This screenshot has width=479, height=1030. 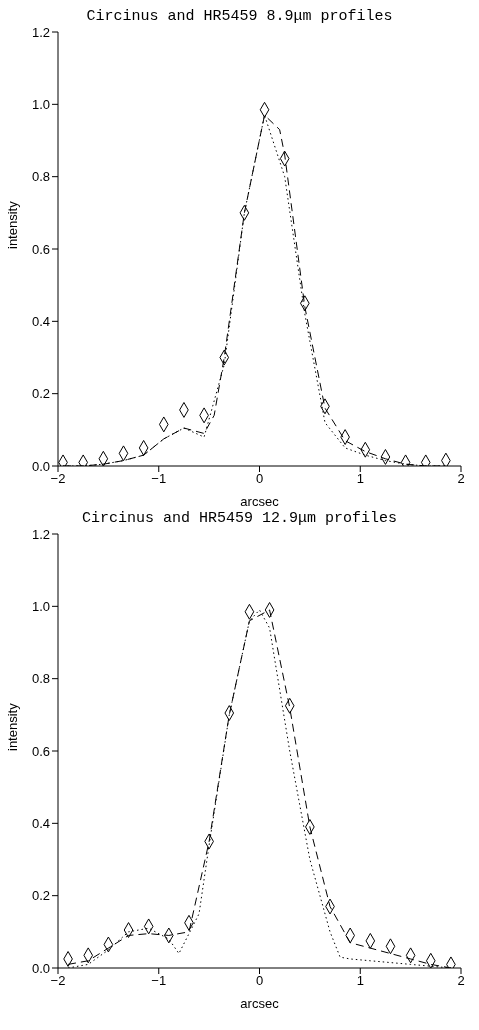 What do you see at coordinates (239, 518) in the screenshot?
I see `chart-title: Circinus and HR5459 12.9μm profiles` at bounding box center [239, 518].